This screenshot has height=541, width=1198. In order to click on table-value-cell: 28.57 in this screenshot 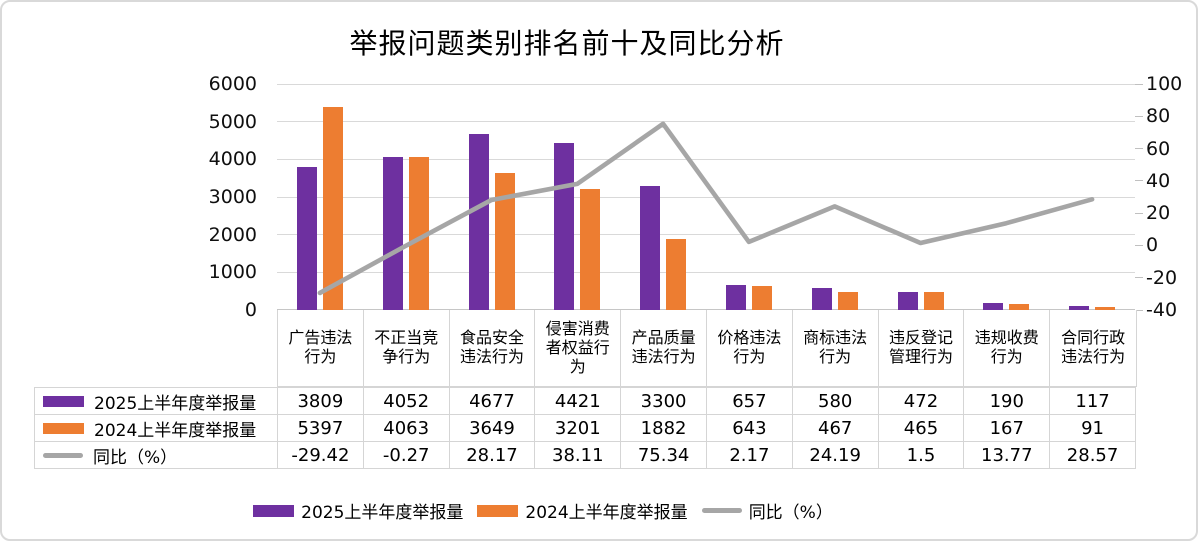, I will do `click(1093, 455)`.